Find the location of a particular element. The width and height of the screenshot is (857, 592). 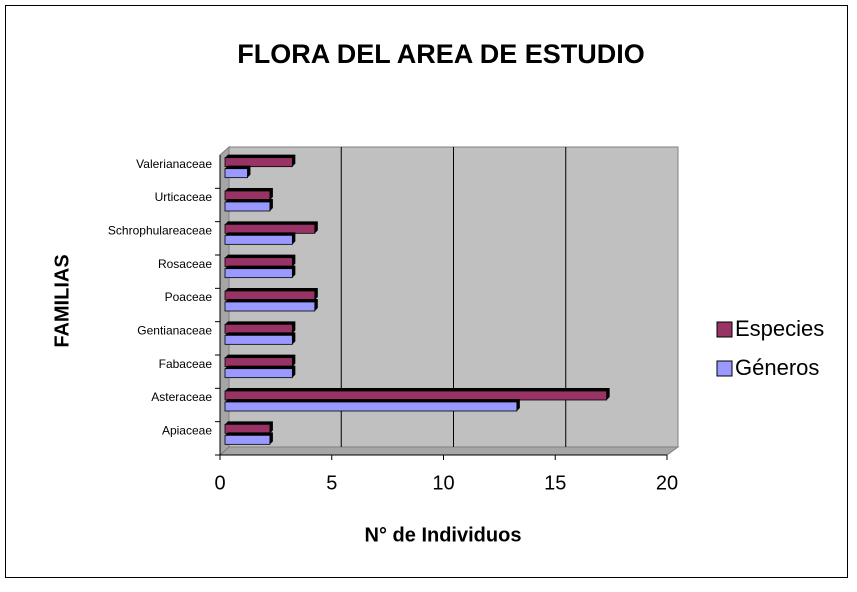

x-axis-label: N° de Individuos is located at coordinates (443, 535).